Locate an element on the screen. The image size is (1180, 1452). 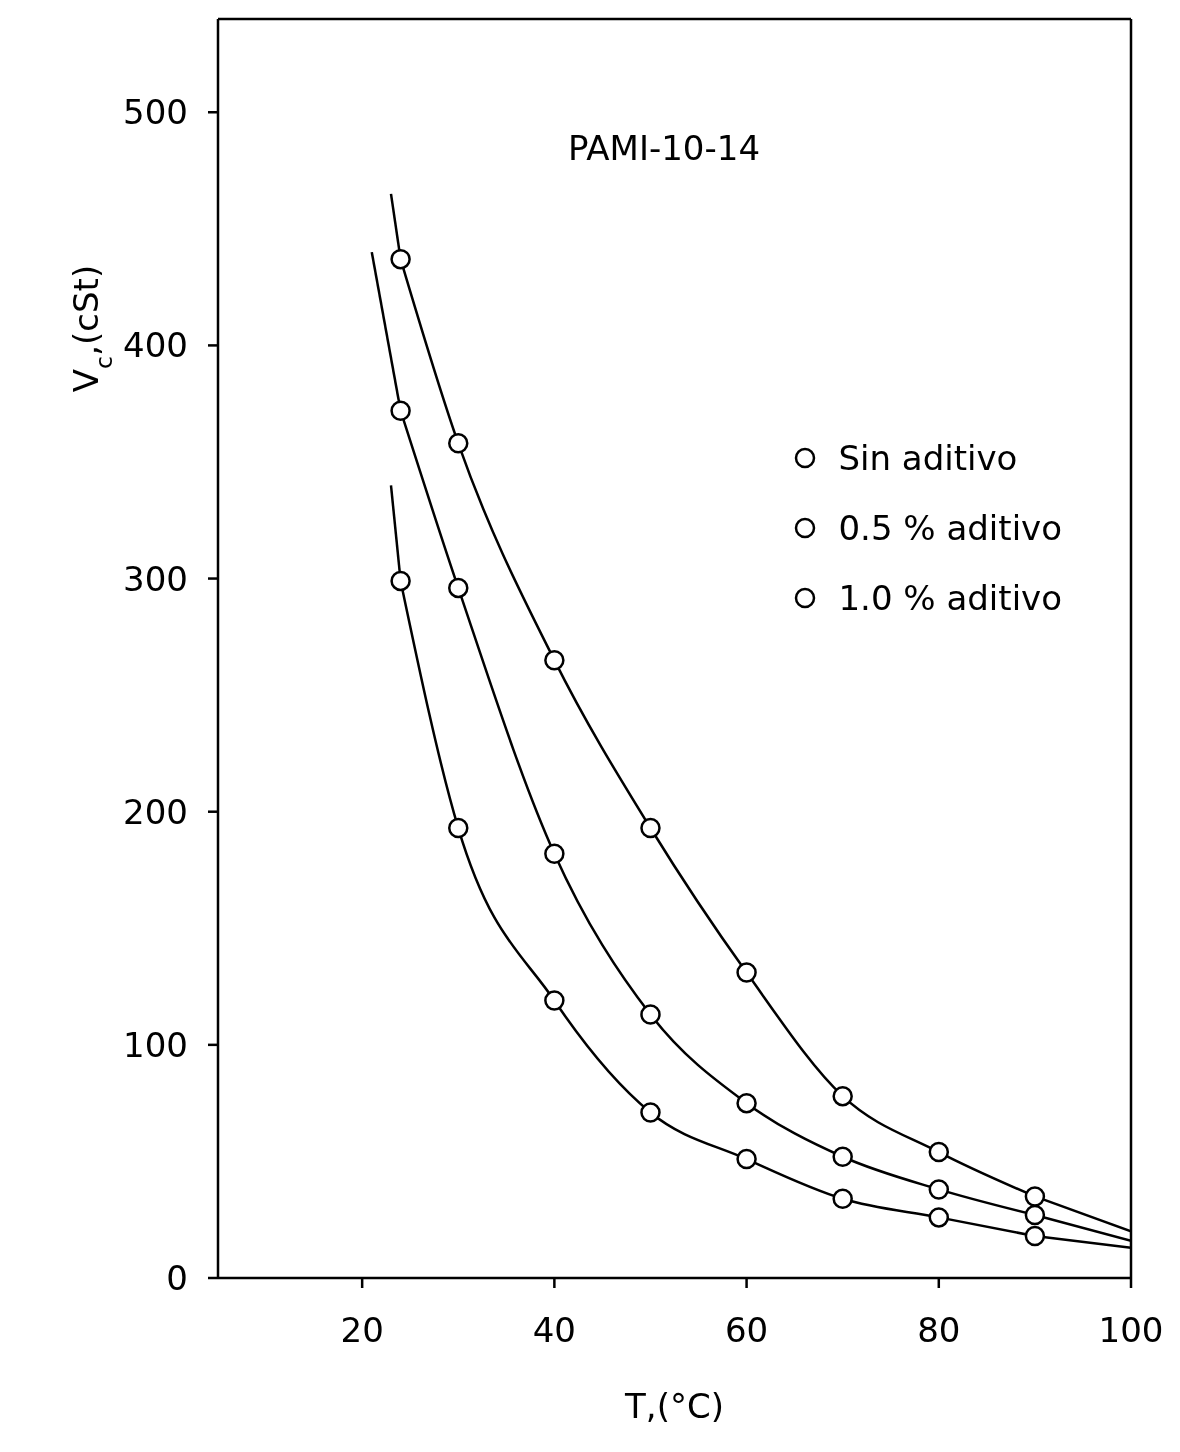
text: PAMI-10-14 is located at coordinates (664, 148).